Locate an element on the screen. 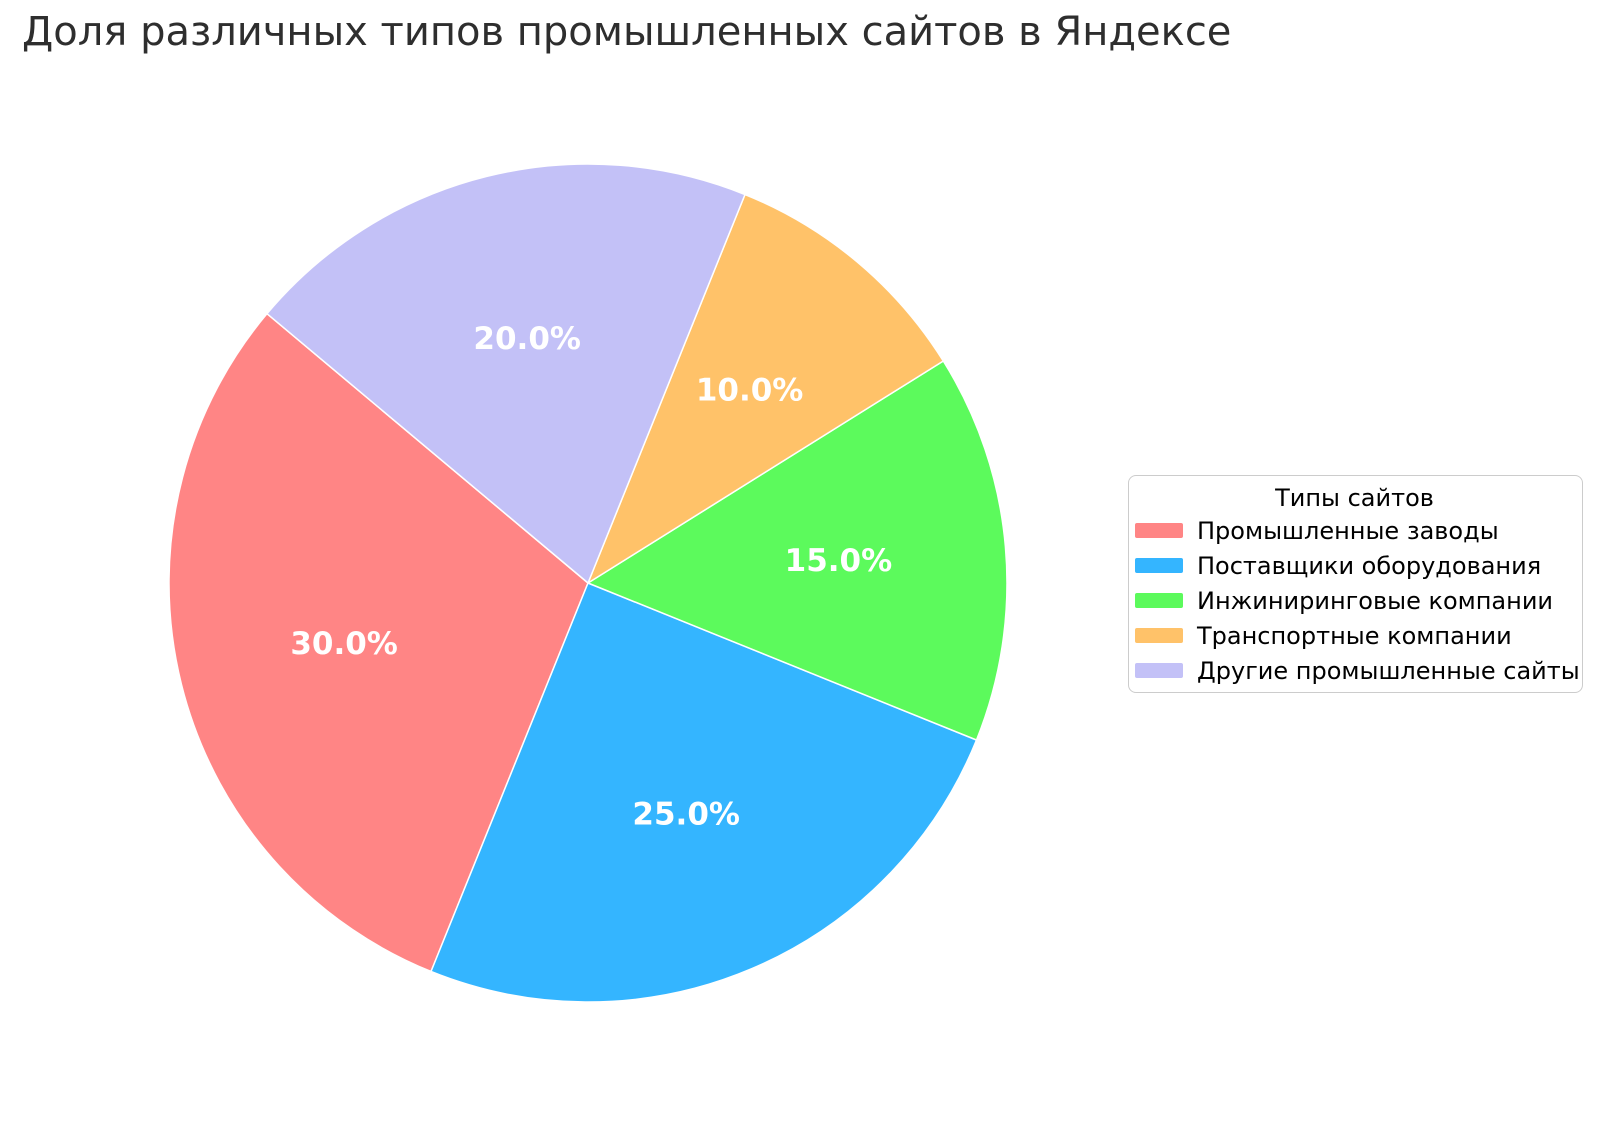  legend-item-label: Транспортные компании is located at coordinates (1354, 635).